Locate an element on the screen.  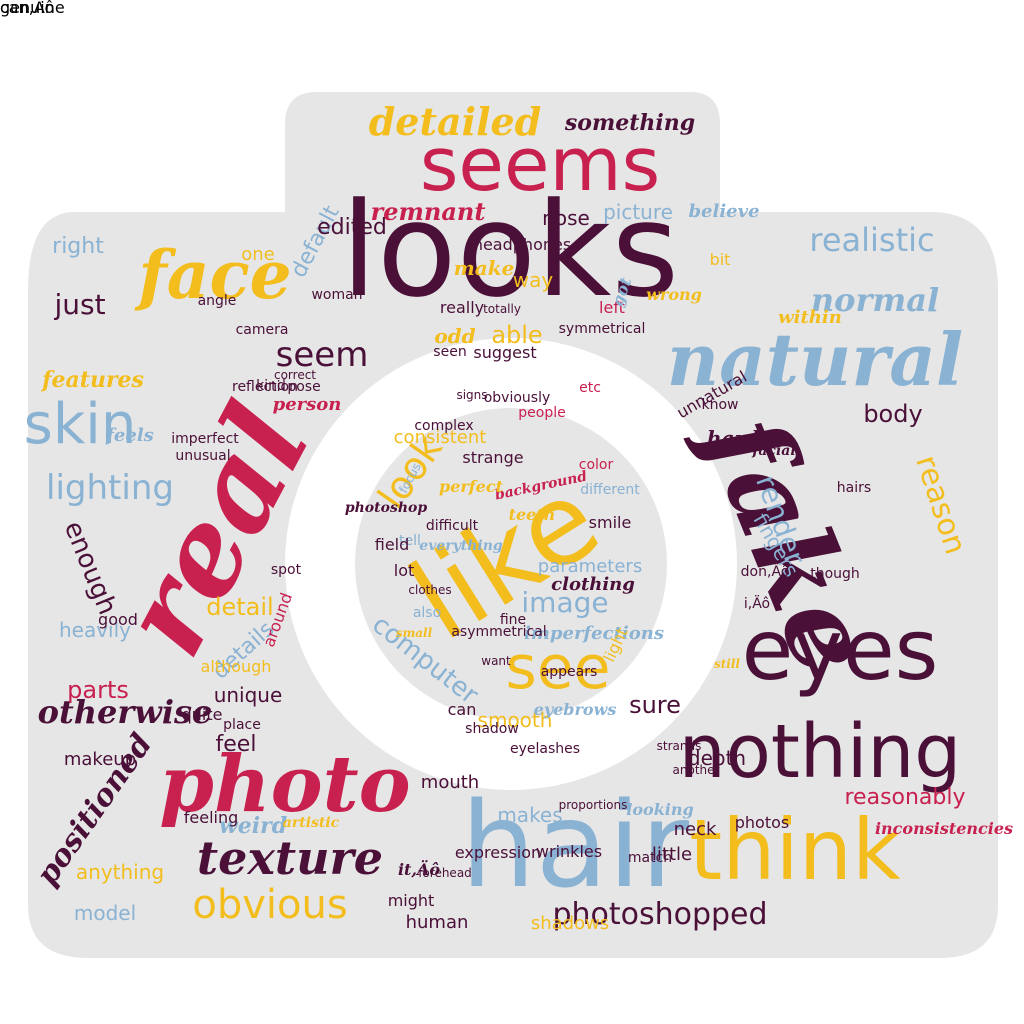
word-suggest: suggest is located at coordinates (505, 352).